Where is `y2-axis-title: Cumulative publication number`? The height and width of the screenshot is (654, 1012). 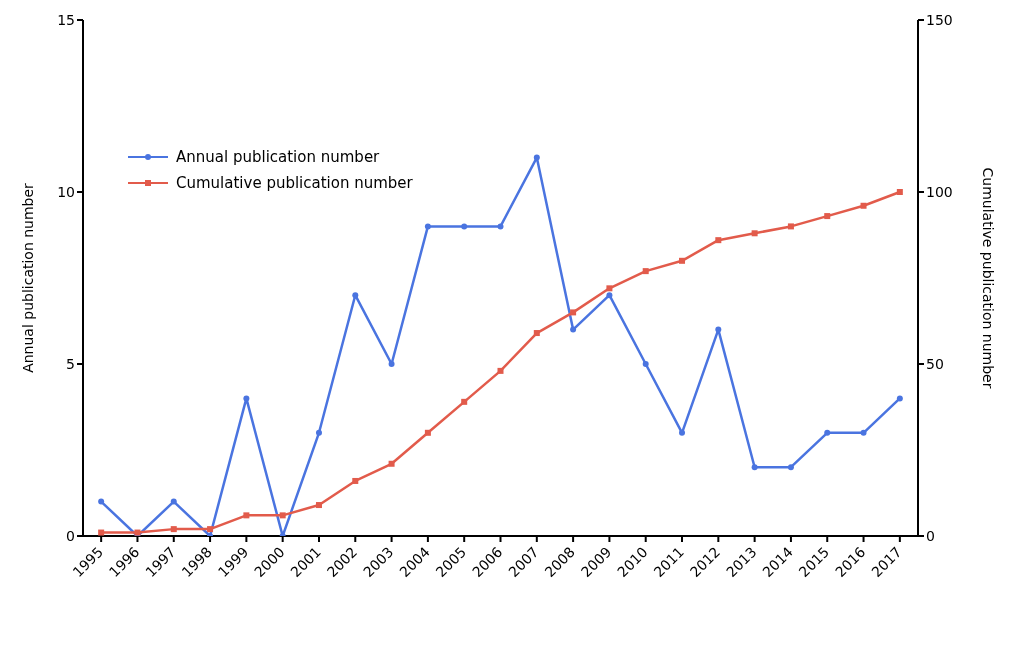
y2-axis-title: Cumulative publication number is located at coordinates (988, 278).